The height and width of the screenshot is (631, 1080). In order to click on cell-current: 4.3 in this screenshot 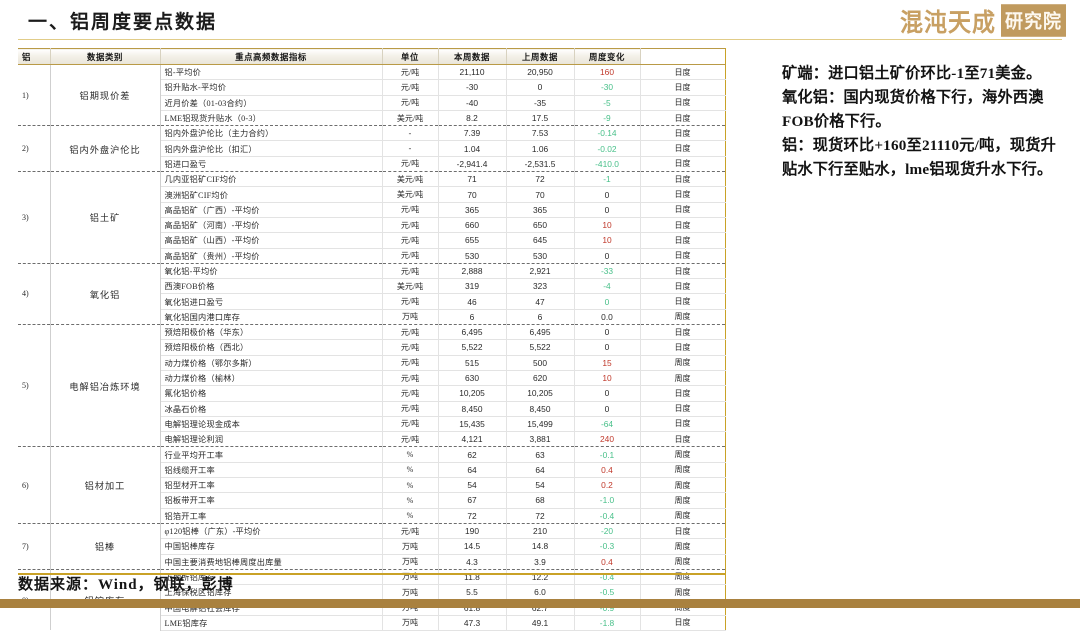, I will do `click(472, 562)`.